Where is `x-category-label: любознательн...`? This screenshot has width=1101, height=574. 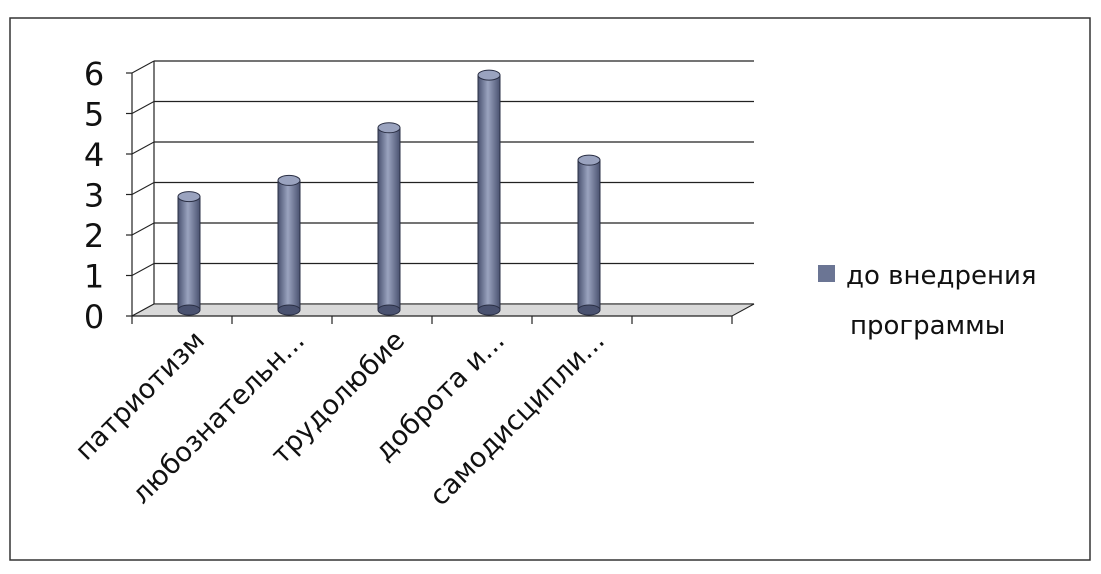
x-category-label: любознательн... is located at coordinates (218, 417).